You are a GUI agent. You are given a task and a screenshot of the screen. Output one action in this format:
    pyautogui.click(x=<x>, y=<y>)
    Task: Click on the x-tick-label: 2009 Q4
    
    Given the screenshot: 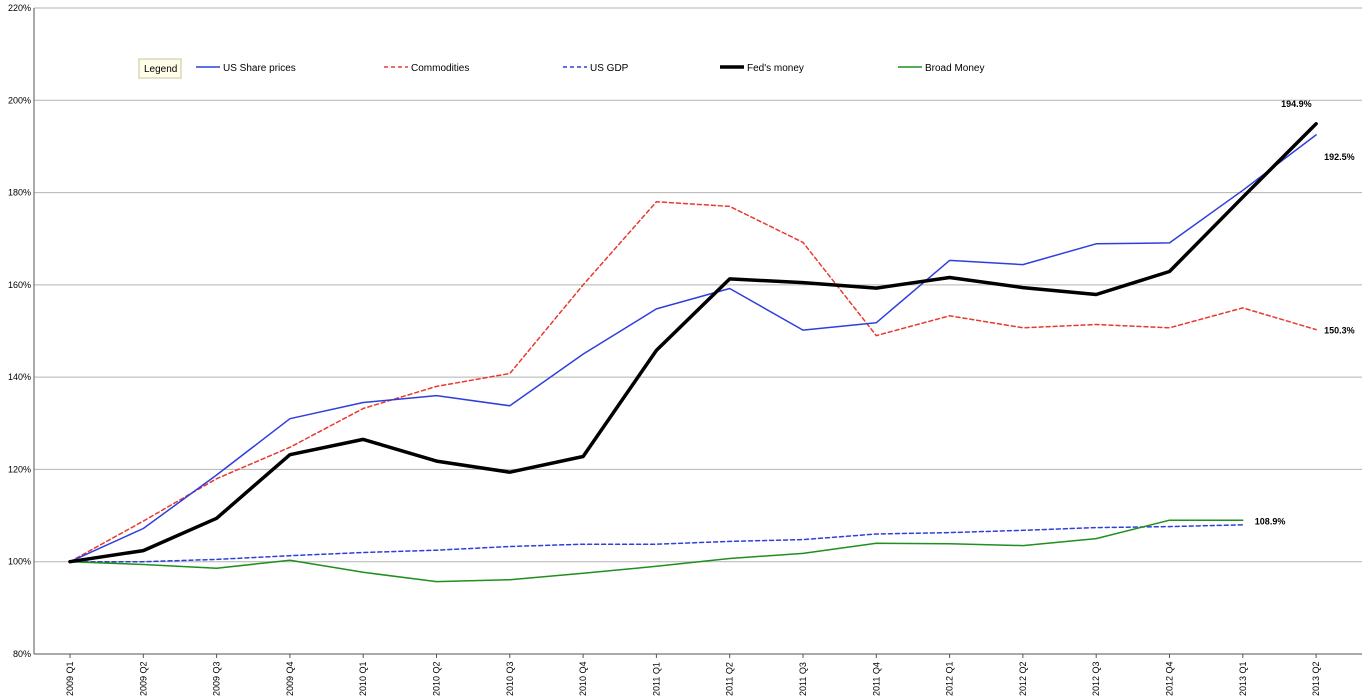 What is the action you would take?
    pyautogui.click(x=290, y=678)
    